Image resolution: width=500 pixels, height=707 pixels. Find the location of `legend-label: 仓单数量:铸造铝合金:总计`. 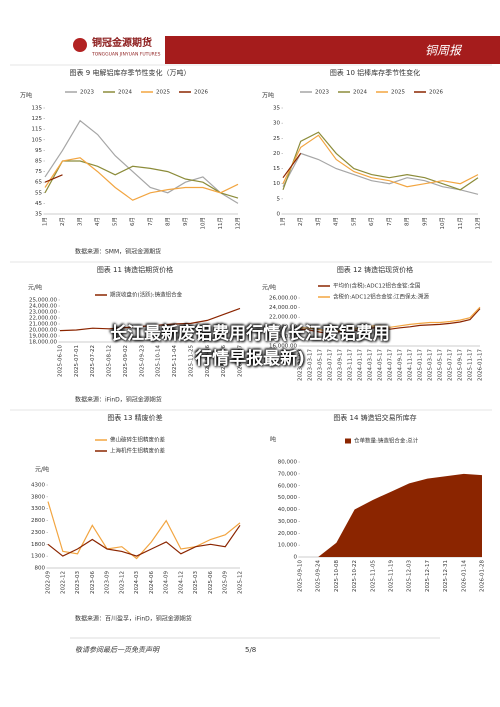

legend-label: 仓单数量:铸造铝合金:总计 is located at coordinates (386, 441).